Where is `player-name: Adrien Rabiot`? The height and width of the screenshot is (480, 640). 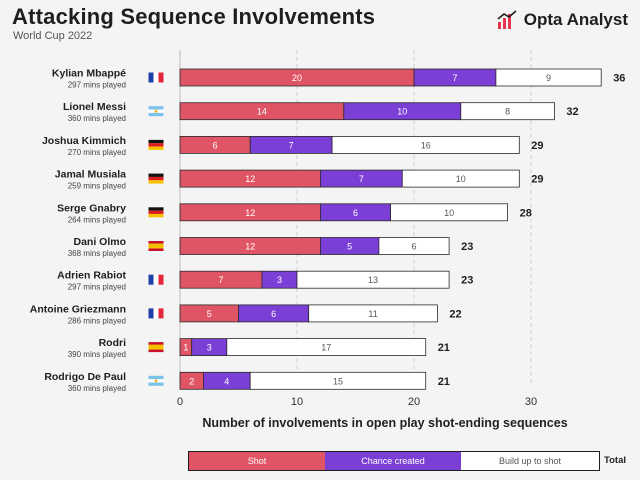 player-name: Adrien Rabiot is located at coordinates (91, 276).